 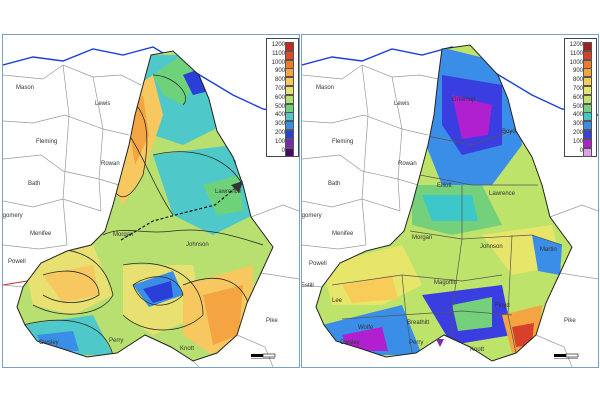 I want to click on legend-row: 100, so click(x=580, y=143).